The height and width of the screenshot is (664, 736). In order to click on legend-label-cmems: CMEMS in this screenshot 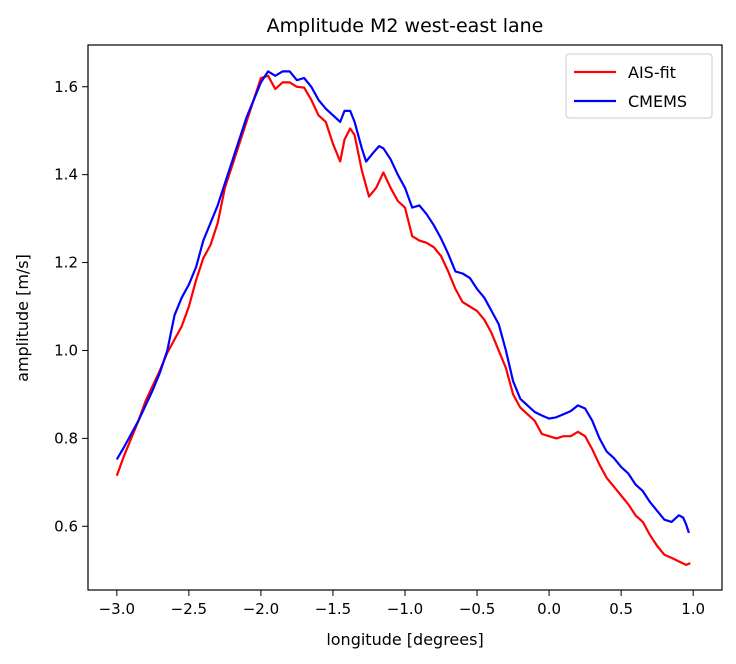, I will do `click(657, 101)`.